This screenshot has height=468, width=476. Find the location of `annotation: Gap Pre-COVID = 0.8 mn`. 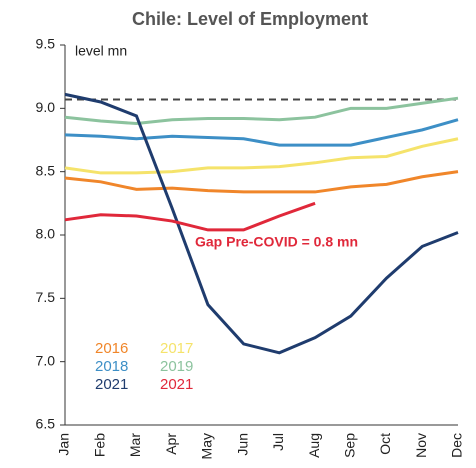

annotation: Gap Pre-COVID = 0.8 mn is located at coordinates (276, 242).